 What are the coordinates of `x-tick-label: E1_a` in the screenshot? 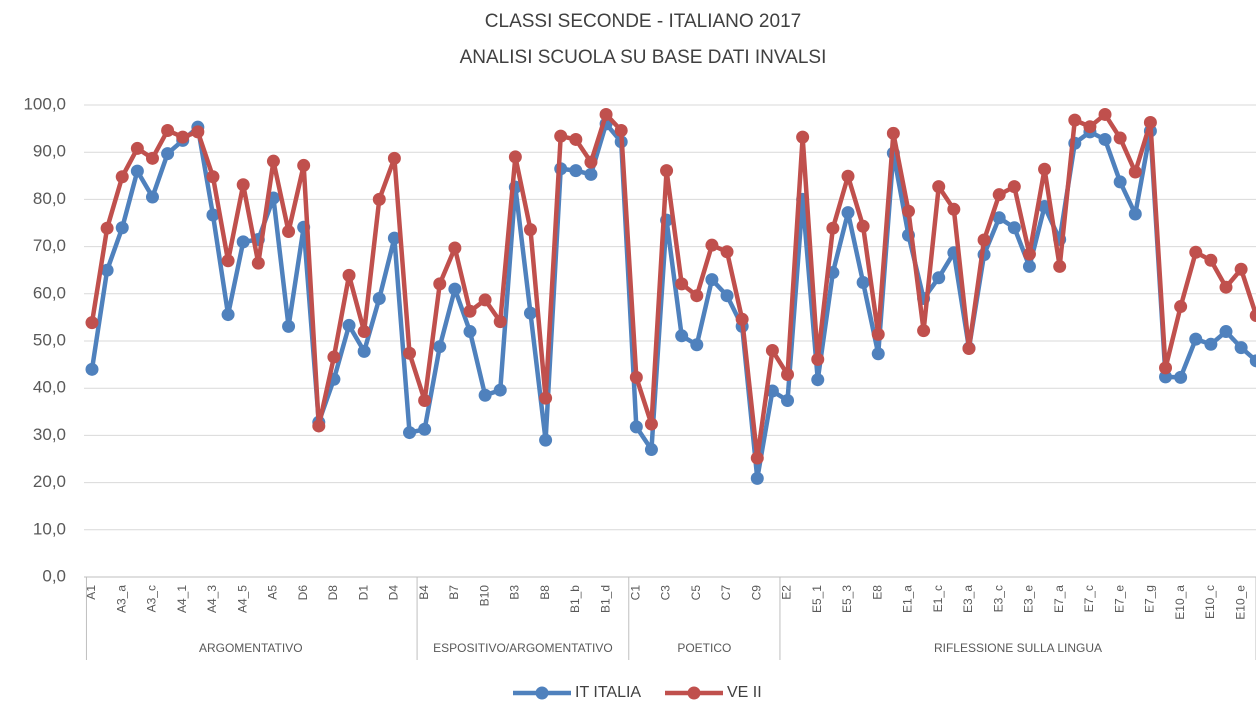 It's located at (908, 599).